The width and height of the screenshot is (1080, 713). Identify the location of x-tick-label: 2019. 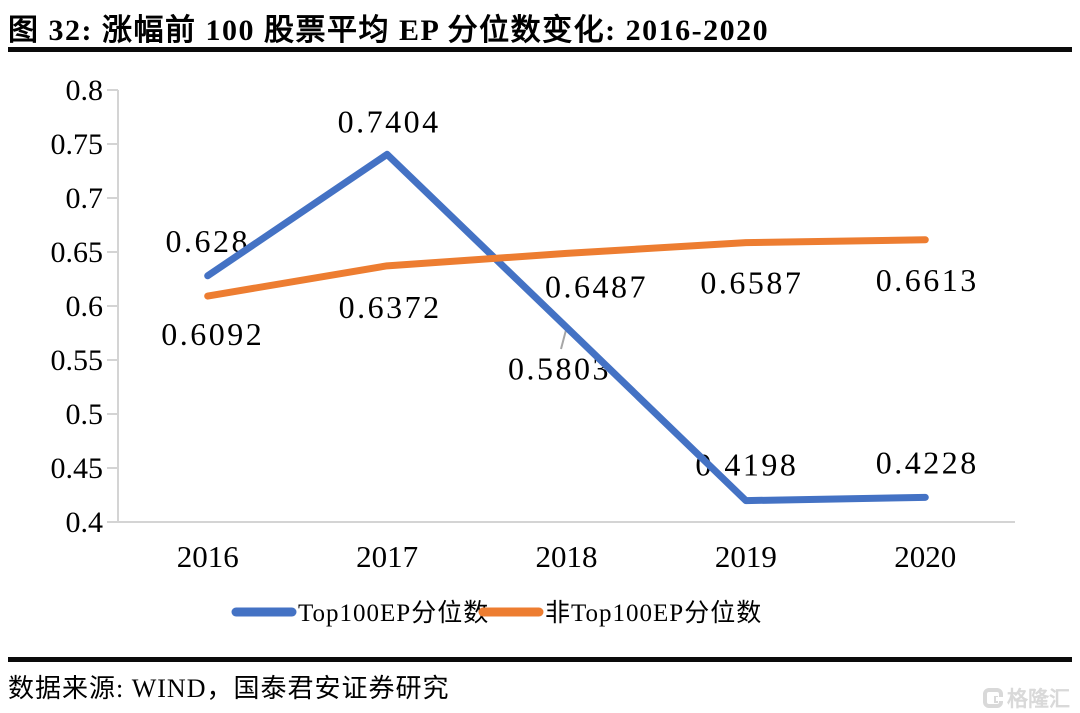
(746, 556).